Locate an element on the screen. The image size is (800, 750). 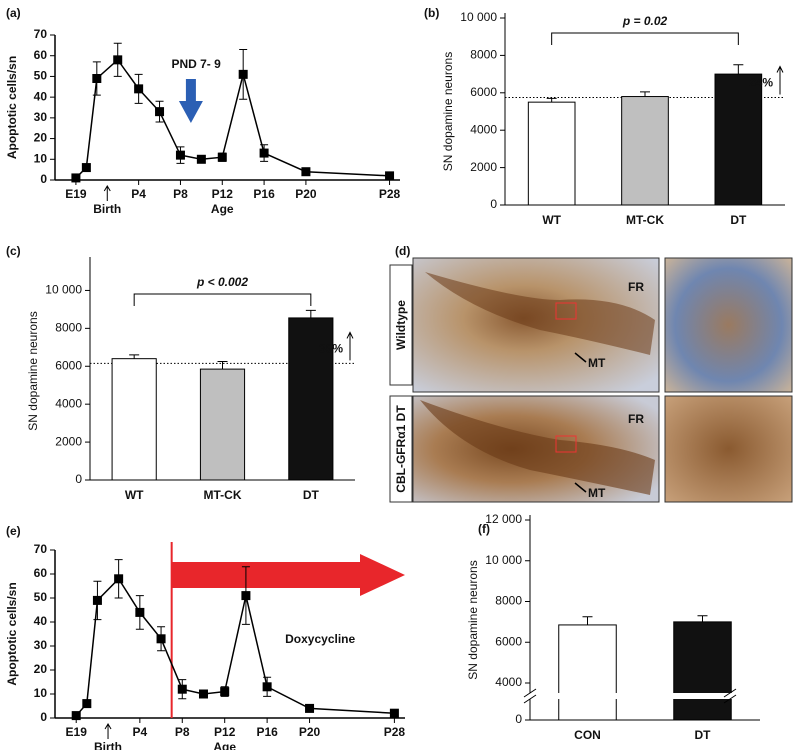
panel-label: (c) is located at coordinates (13, 251).